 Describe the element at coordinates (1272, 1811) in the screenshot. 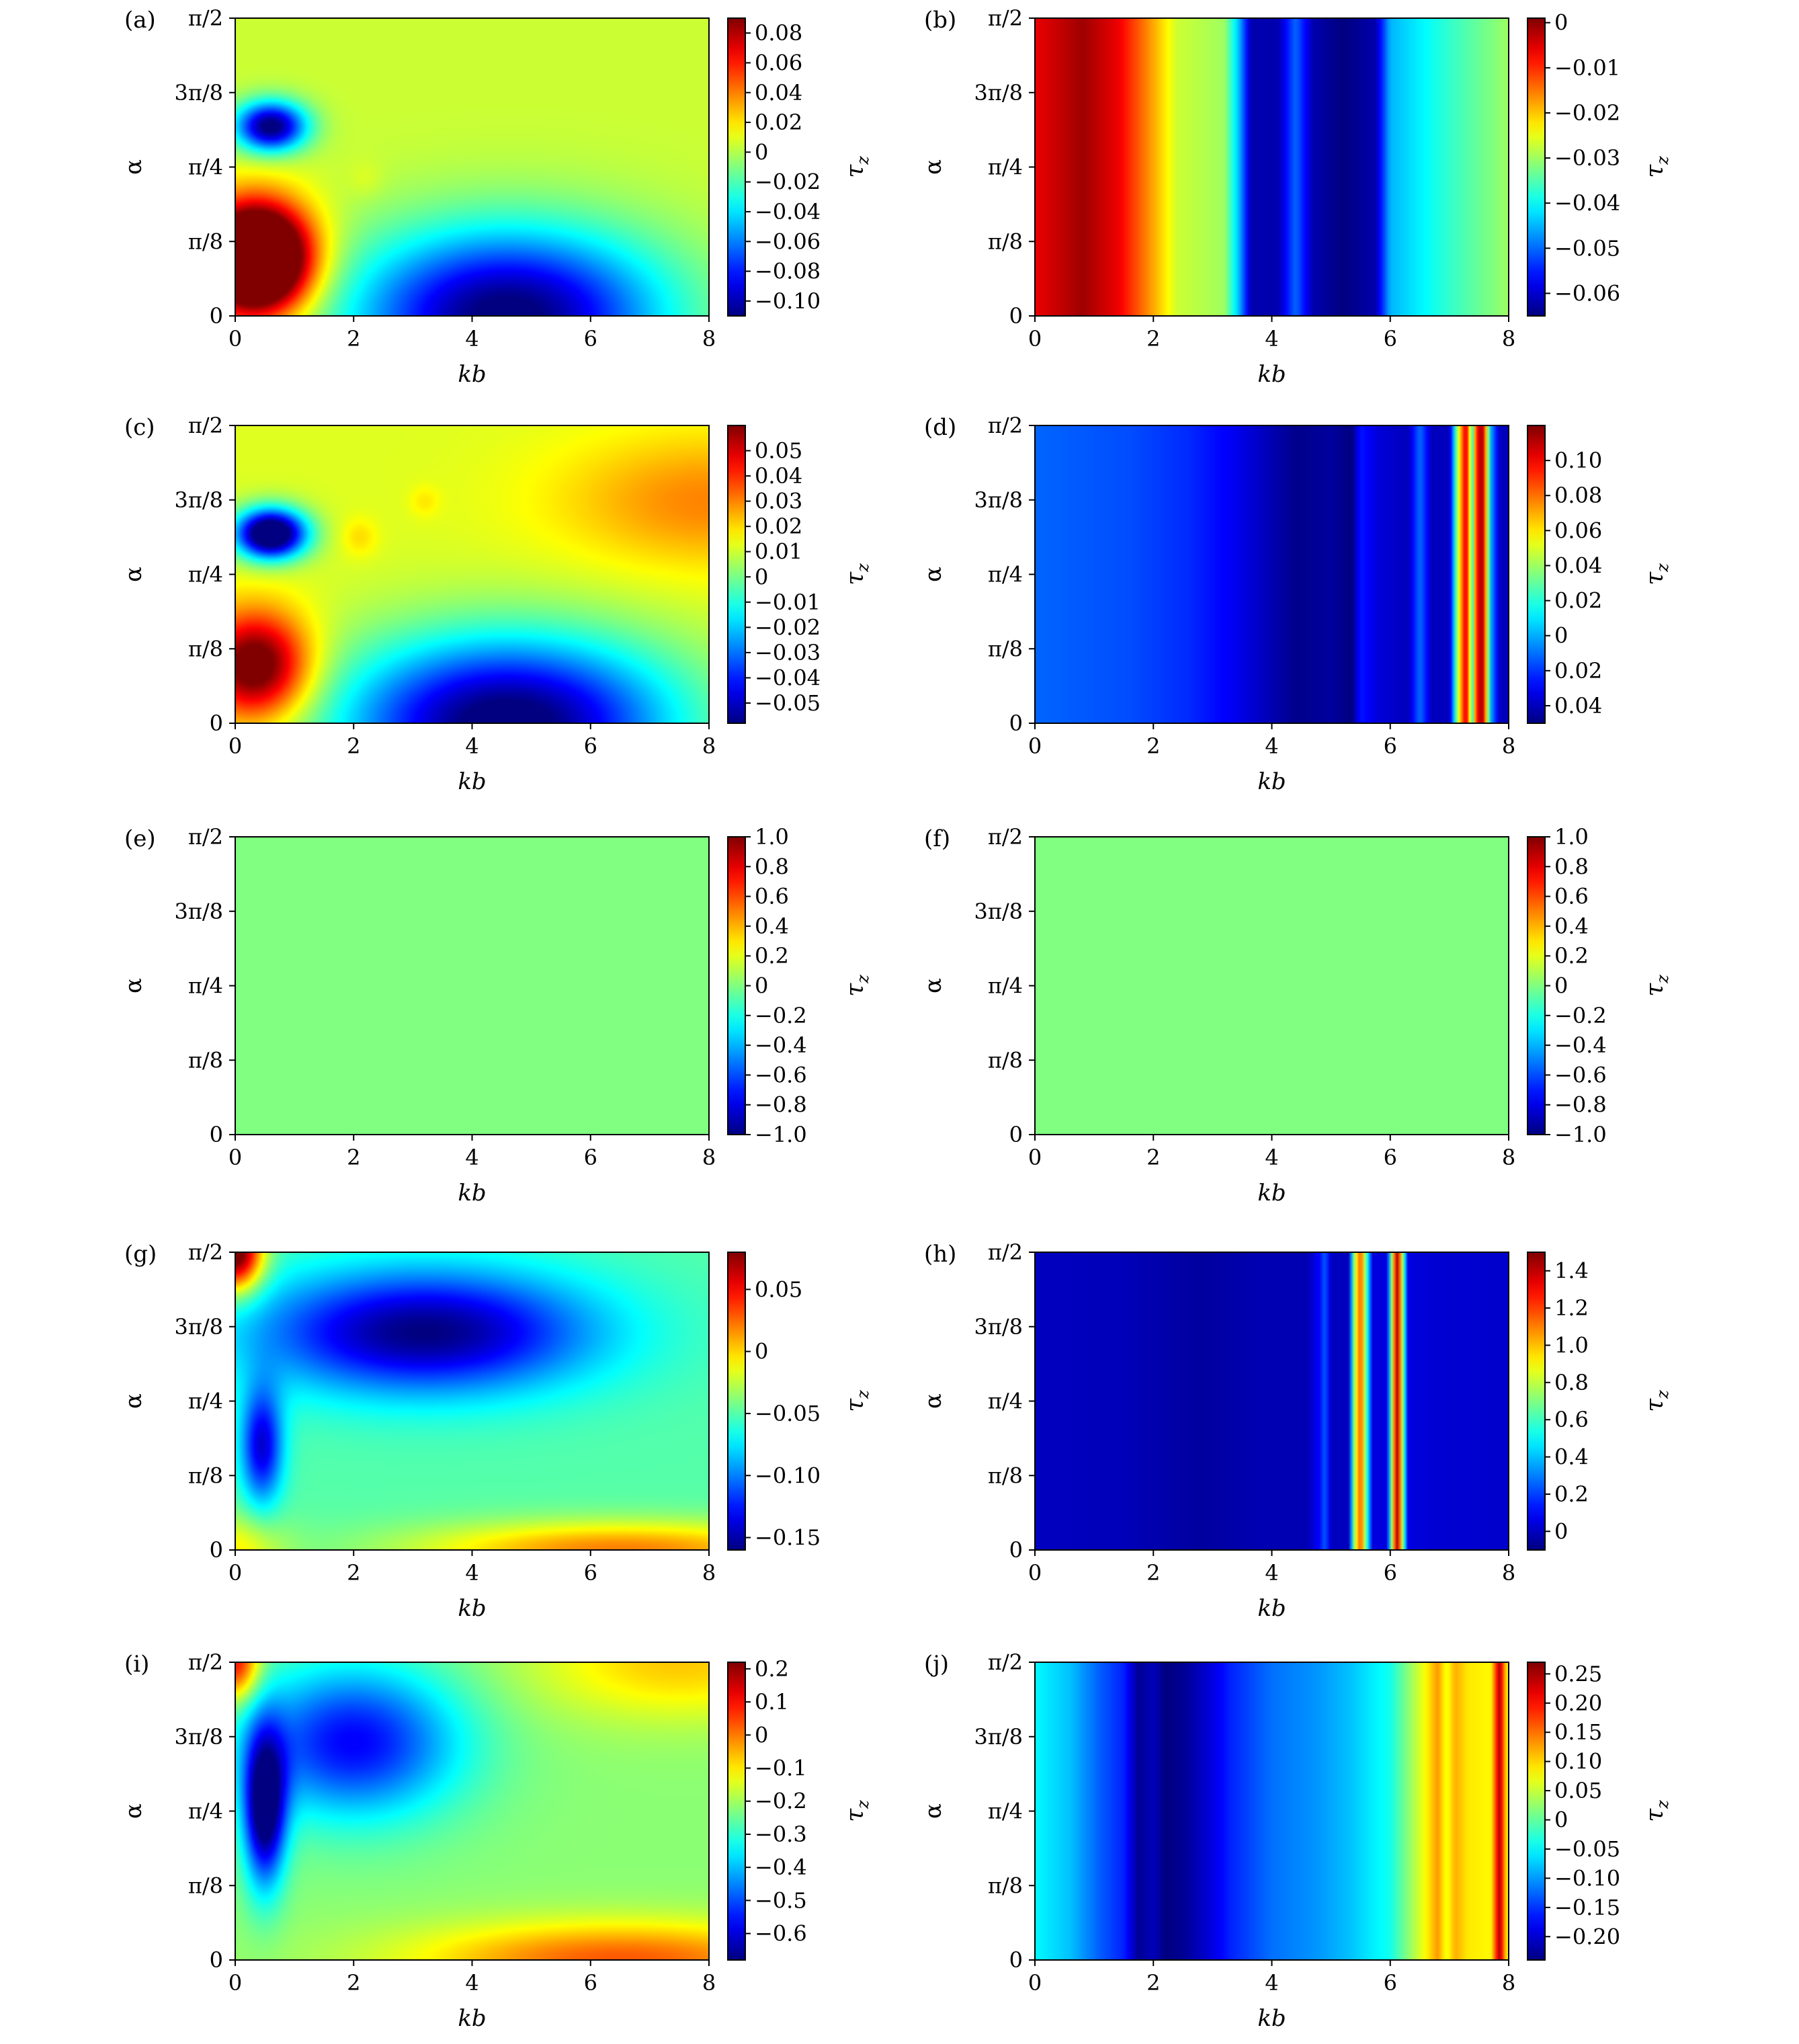

I see `heatmap-j` at that location.